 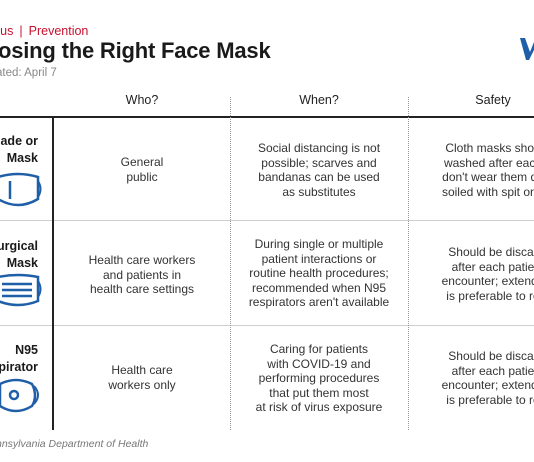 I want to click on cell-who: General public, so click(x=142, y=169).